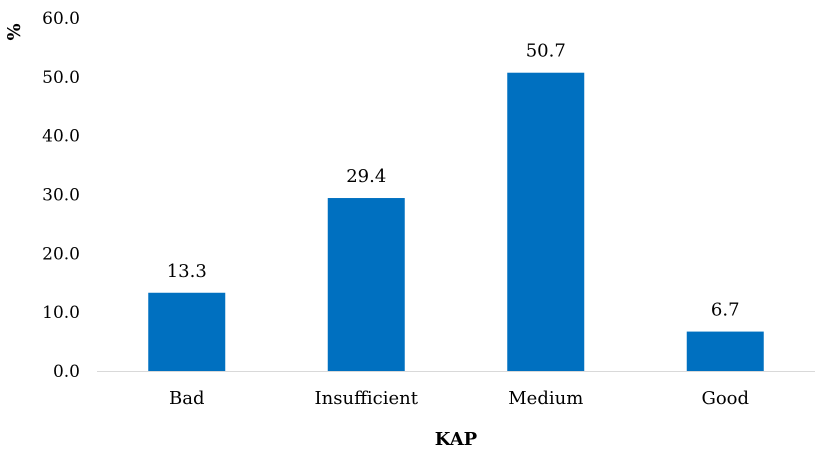  What do you see at coordinates (545, 398) in the screenshot?
I see `category-label-medium: Medium` at bounding box center [545, 398].